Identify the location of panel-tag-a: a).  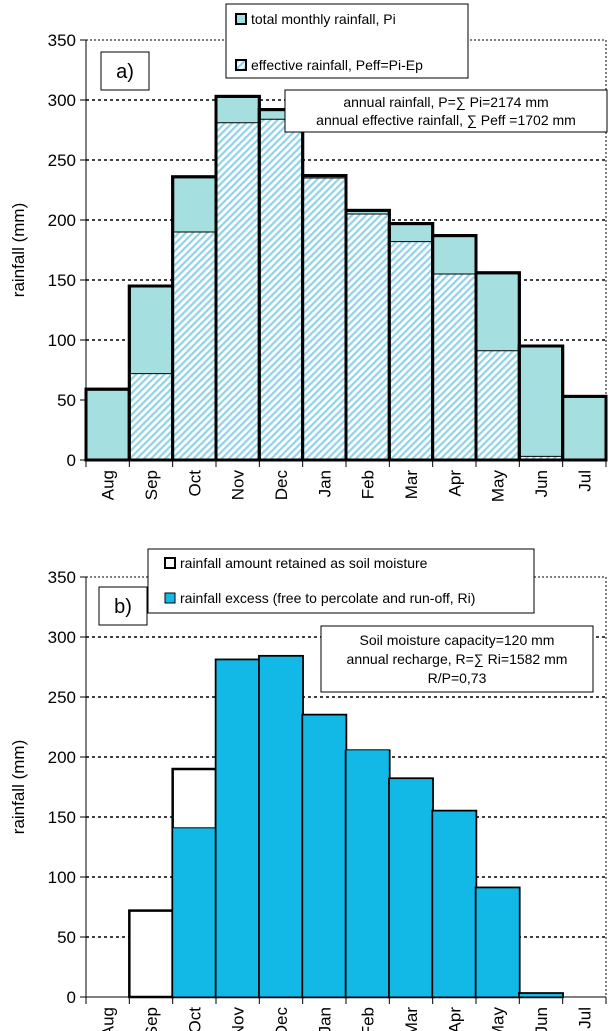
(125, 72).